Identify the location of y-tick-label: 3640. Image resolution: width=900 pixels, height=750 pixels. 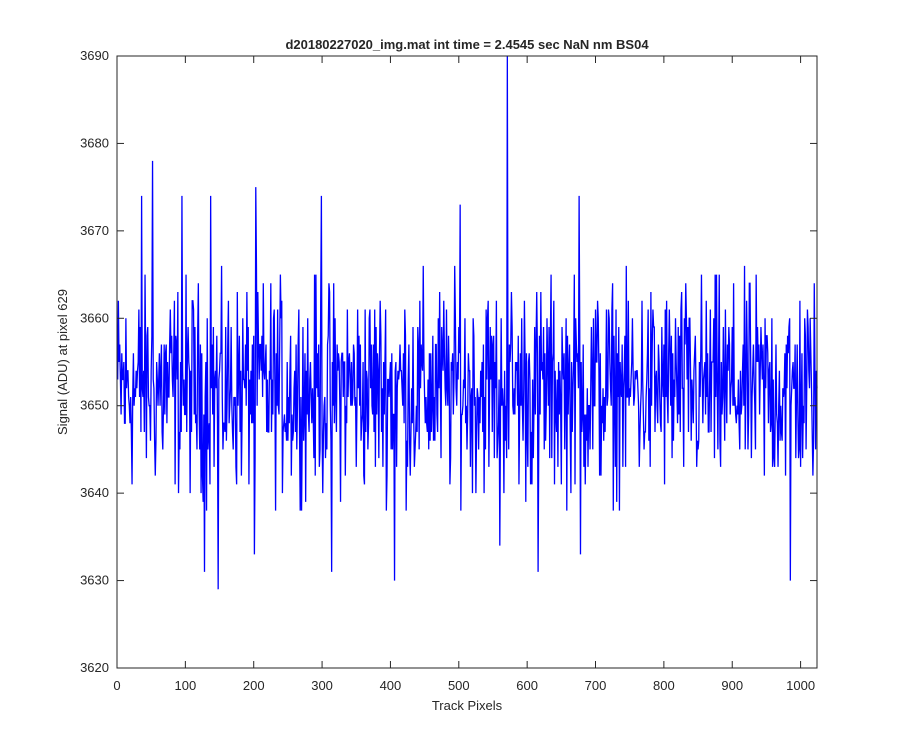
(94, 492).